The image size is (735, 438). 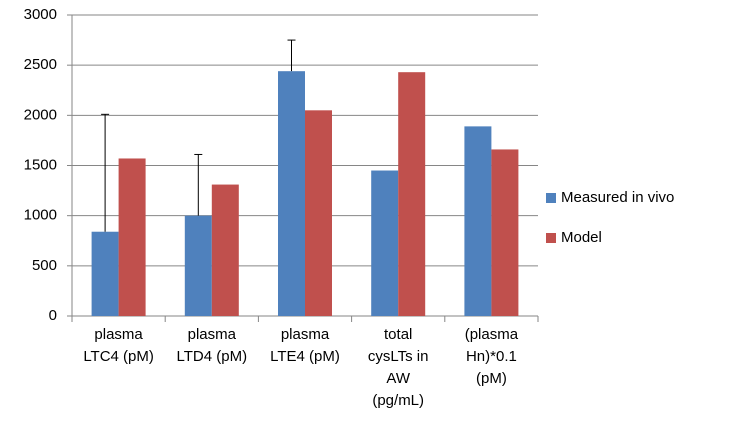 I want to click on legend-label: Model, so click(x=581, y=237).